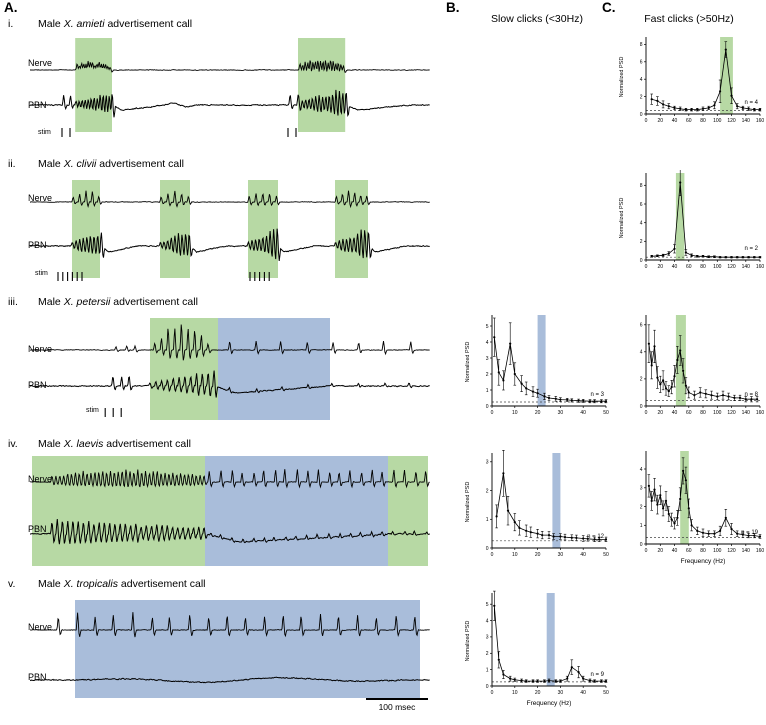 This screenshot has width=766, height=725. I want to click on x-tick-label: 50, so click(606, 413).